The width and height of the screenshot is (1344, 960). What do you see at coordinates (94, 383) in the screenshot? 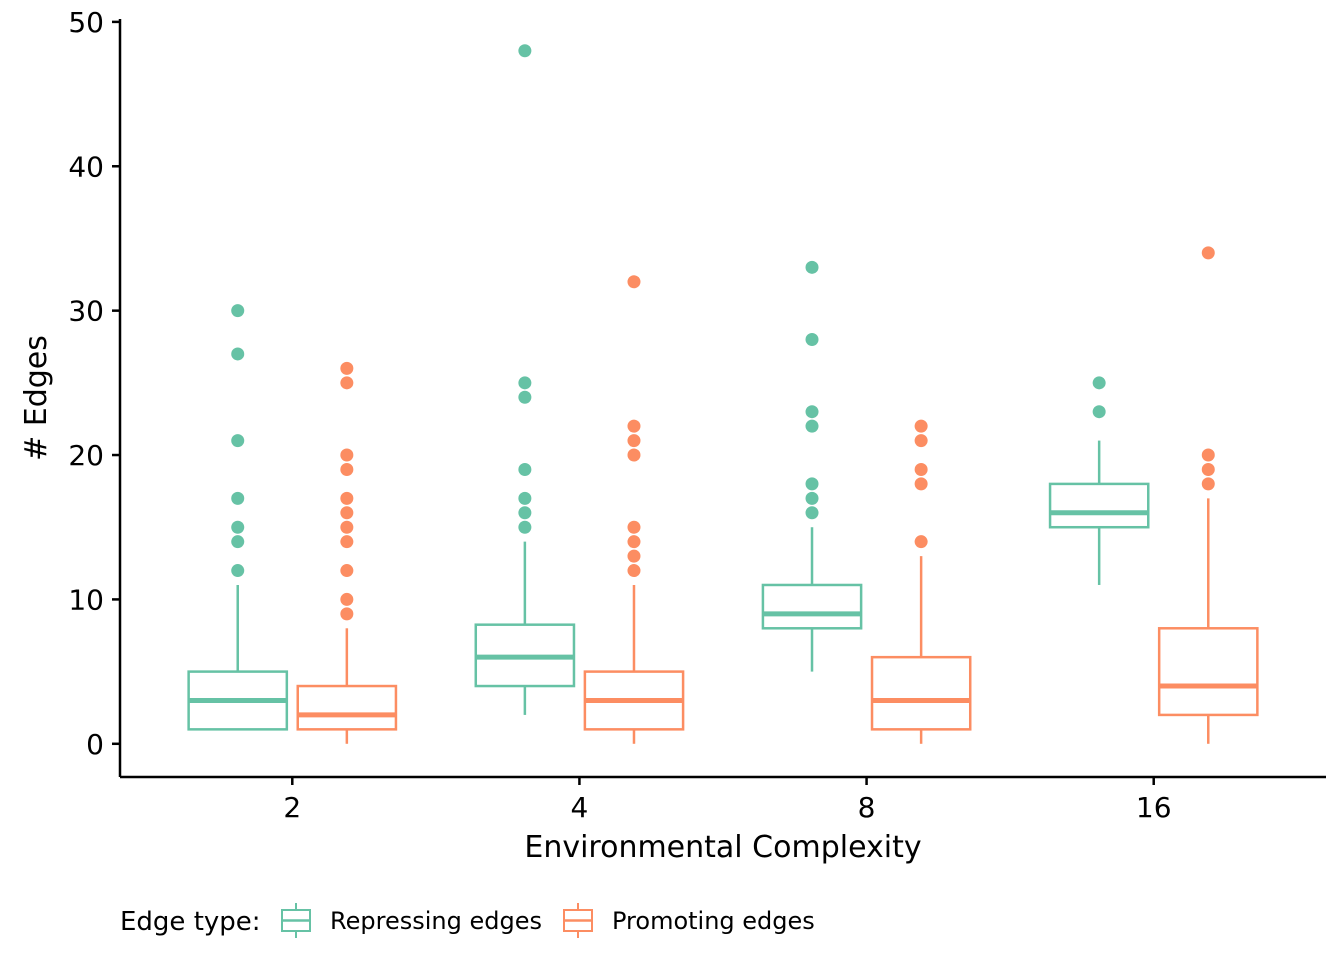
I see `y-ticks: 0 10 20 30 40 50` at bounding box center [94, 383].